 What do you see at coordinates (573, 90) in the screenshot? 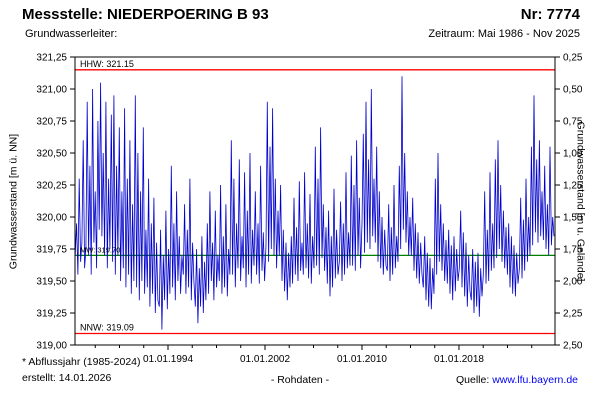
I see `y-tick-label-right: 0,50` at bounding box center [573, 90].